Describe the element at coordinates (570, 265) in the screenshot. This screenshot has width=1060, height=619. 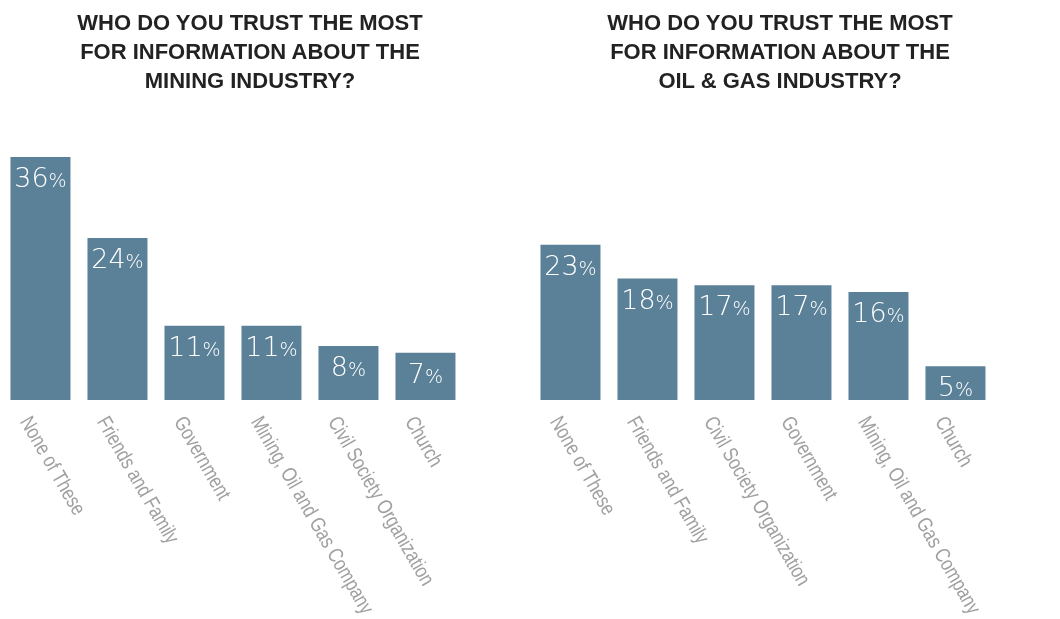
I see `data-label: 23%` at that location.